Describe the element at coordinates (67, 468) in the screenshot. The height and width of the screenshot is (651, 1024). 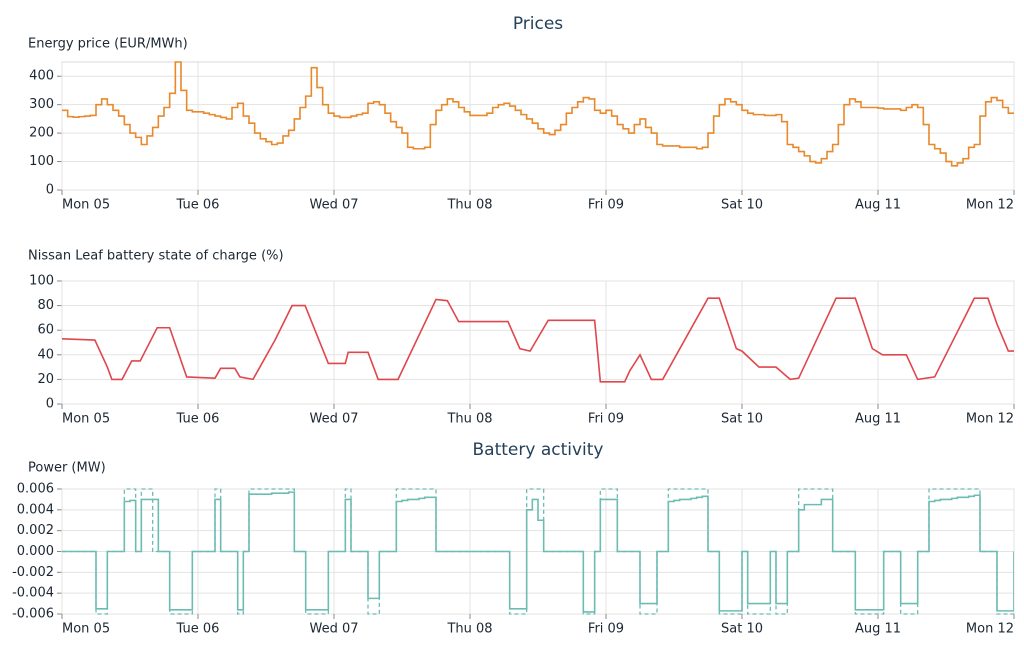
I see `axis-label: Power (MW)` at that location.